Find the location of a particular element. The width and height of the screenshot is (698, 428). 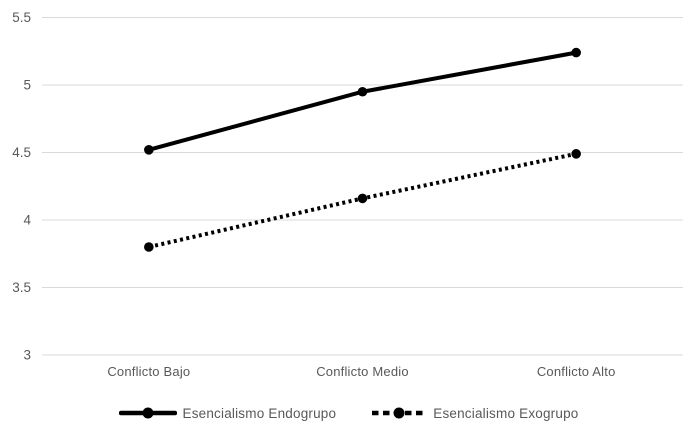

legend-label-exogrupo: Esencialismo Exogrupo is located at coordinates (506, 413).